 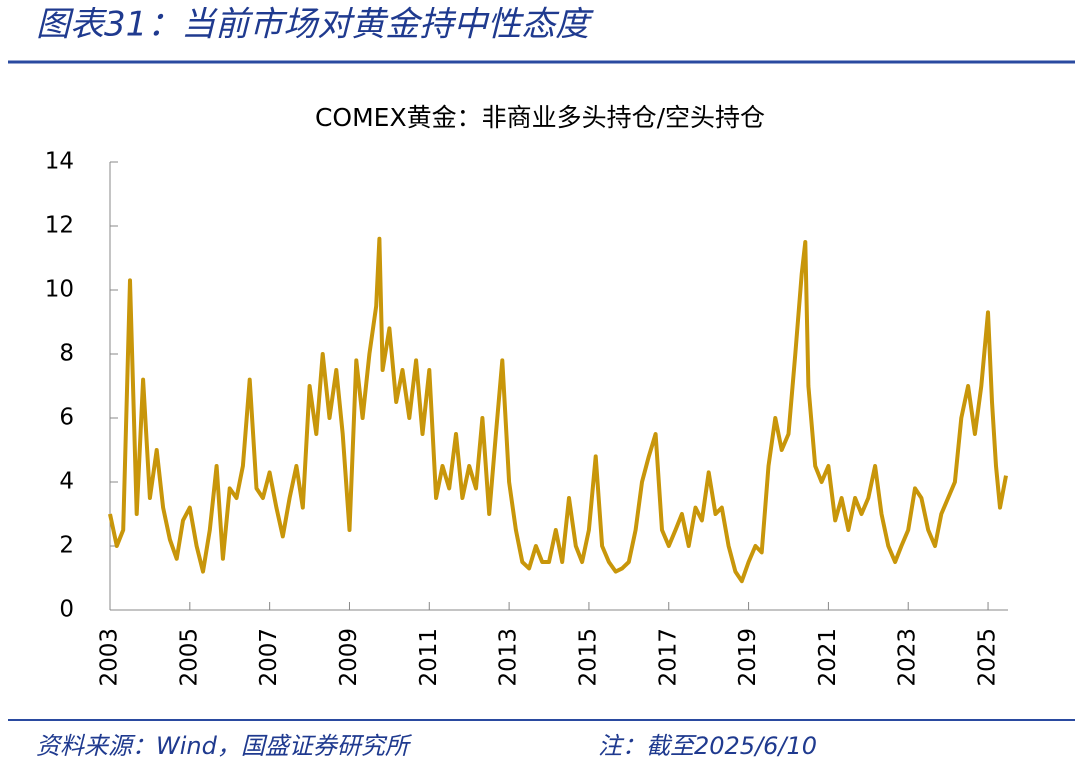 I want to click on x-tick-label: 2011, so click(x=429, y=657).